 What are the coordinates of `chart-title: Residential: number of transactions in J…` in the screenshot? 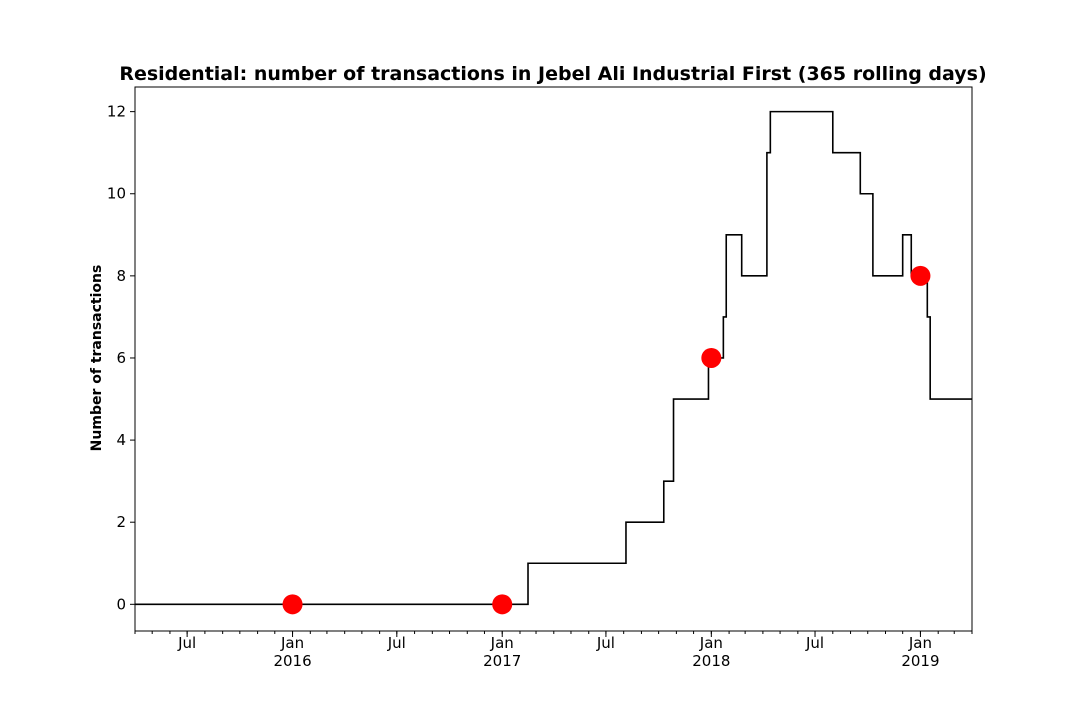 It's located at (552, 74).